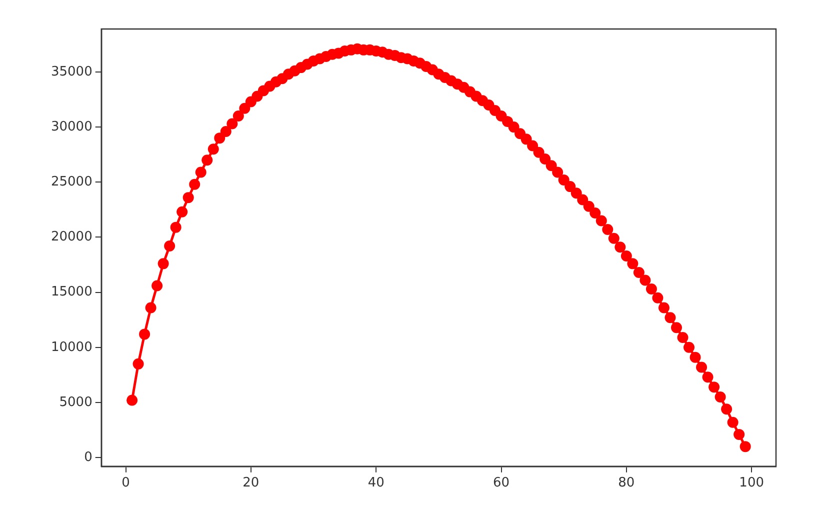 This screenshot has height=512, width=826. What do you see at coordinates (126, 483) in the screenshot?
I see `x-tick-label: 0` at bounding box center [126, 483].